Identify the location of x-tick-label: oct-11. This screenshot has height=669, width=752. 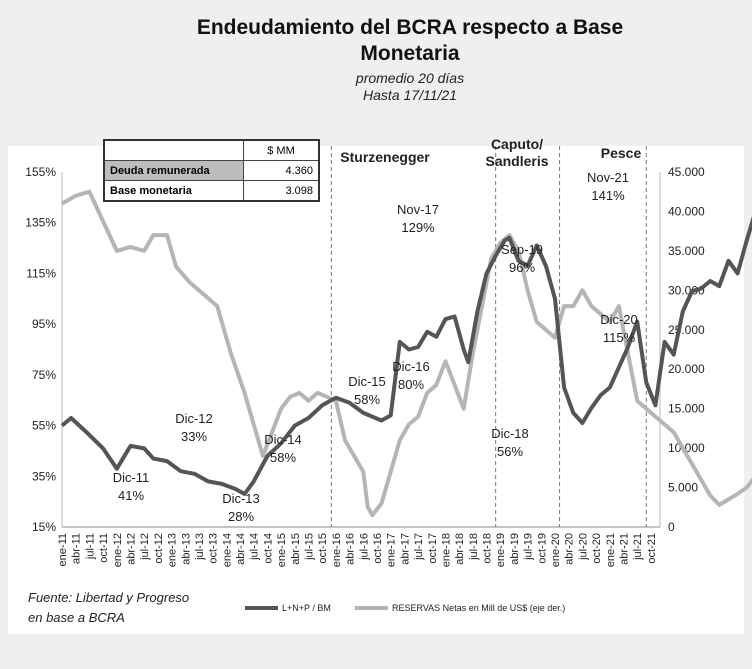
(104, 548).